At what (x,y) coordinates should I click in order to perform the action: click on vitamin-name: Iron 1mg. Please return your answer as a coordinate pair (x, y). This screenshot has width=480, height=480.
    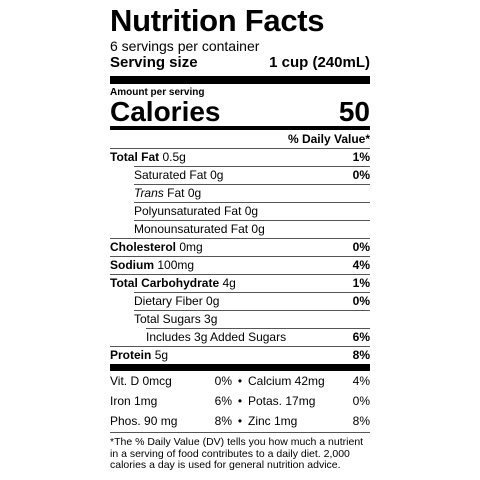
    Looking at the image, I should click on (134, 401).